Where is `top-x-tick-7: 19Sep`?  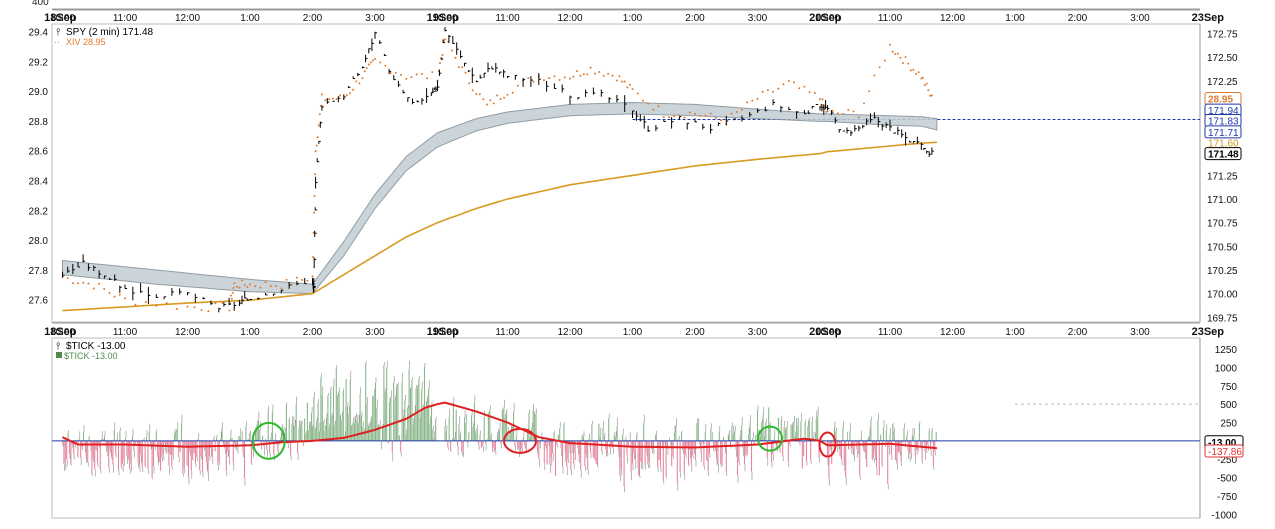 top-x-tick-7: 19Sep is located at coordinates (443, 18).